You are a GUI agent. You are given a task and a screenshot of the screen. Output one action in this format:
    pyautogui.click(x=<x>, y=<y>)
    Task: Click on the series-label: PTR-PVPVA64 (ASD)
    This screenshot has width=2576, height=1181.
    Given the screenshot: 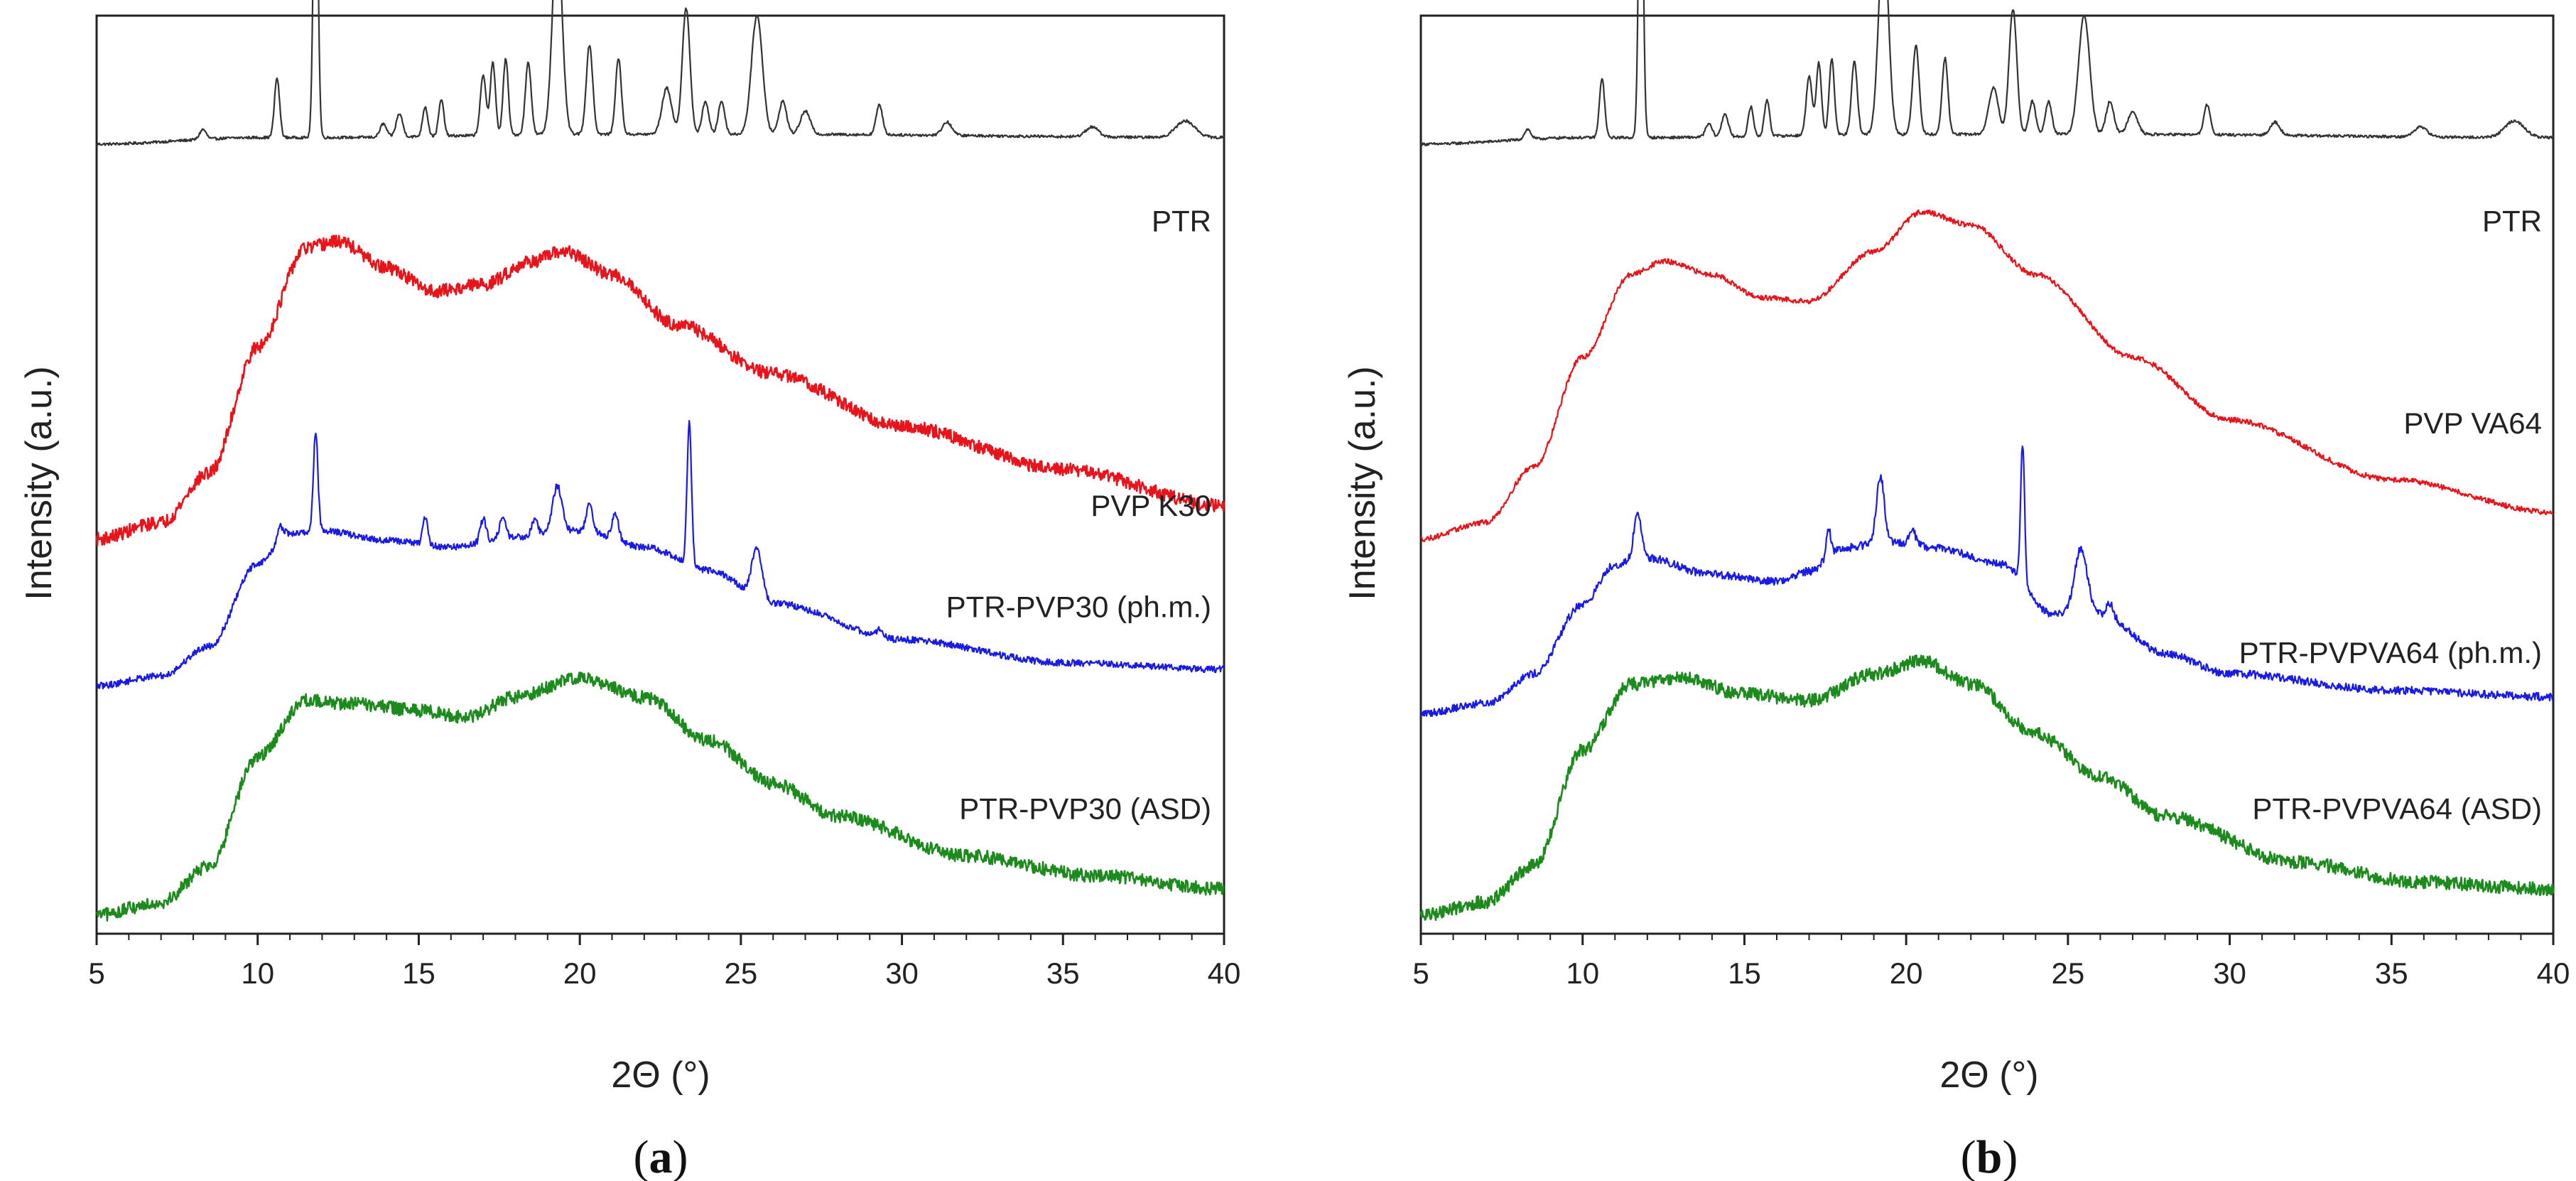 What is the action you would take?
    pyautogui.click(x=2397, y=809)
    